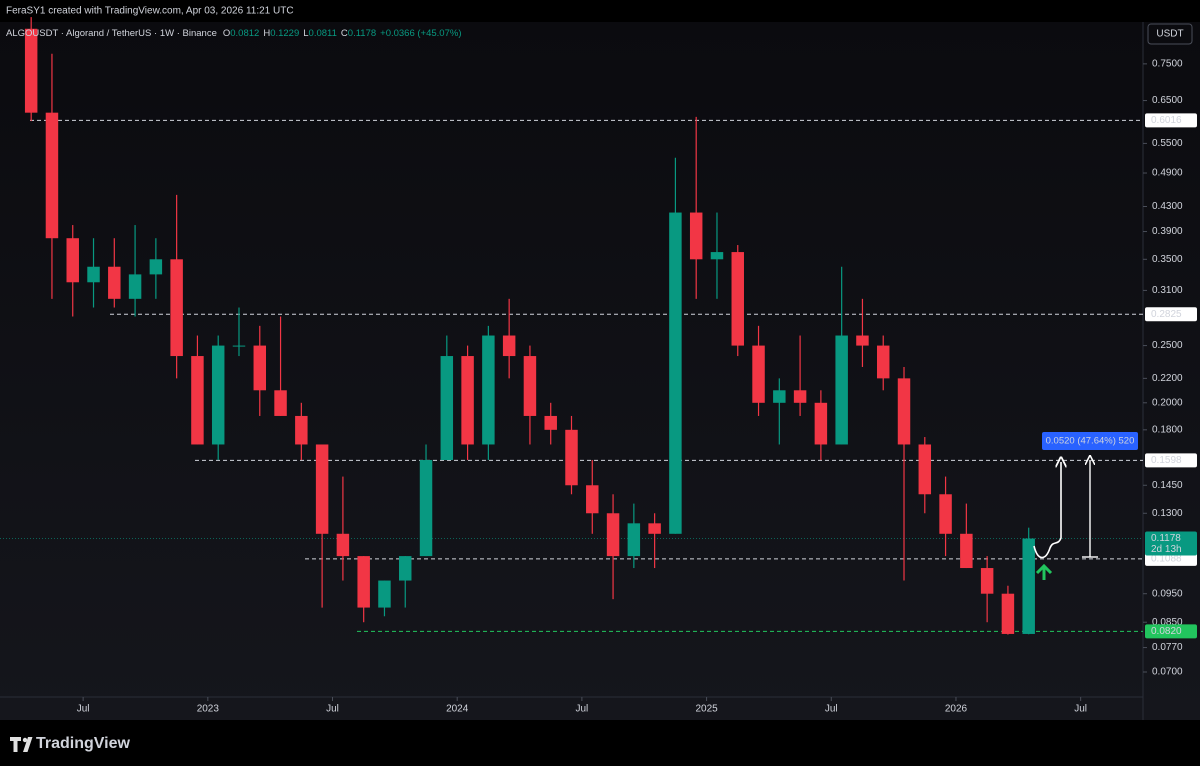 Image resolution: width=1200 pixels, height=766 pixels. What do you see at coordinates (420, 33) in the screenshot?
I see `change: +0.0366 (+45.07%)` at bounding box center [420, 33].